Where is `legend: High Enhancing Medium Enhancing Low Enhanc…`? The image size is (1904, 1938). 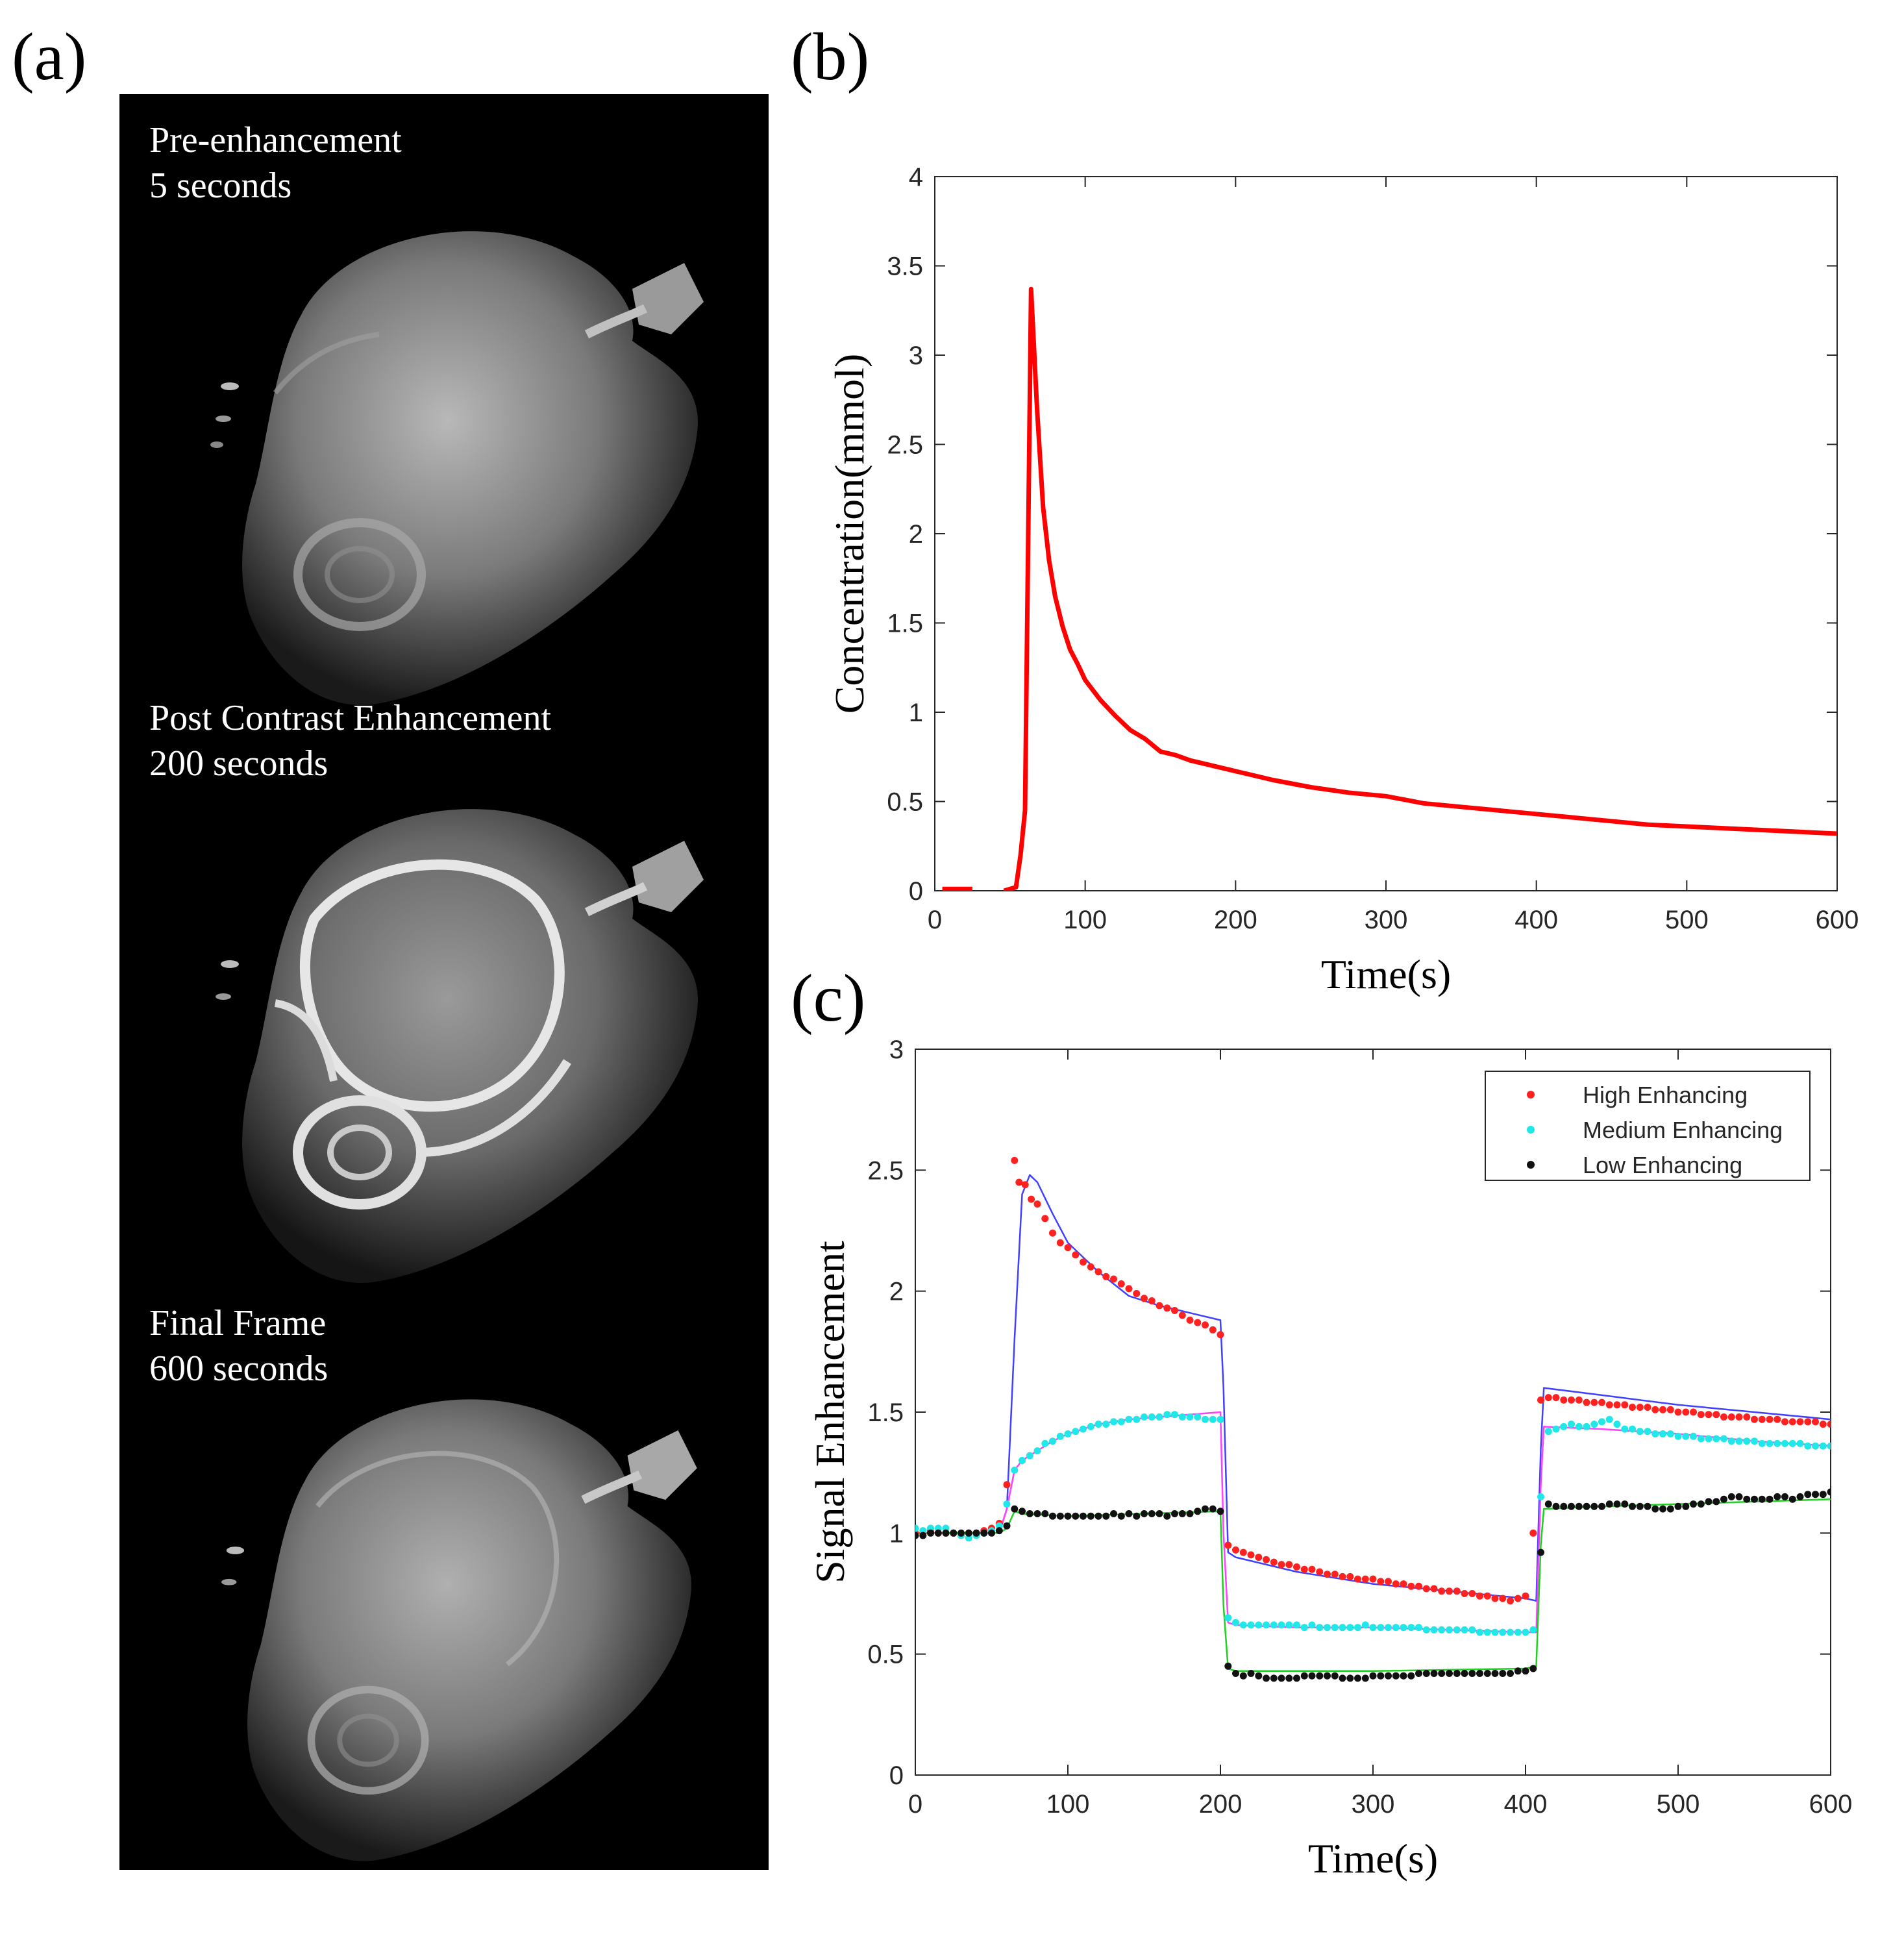
legend: High Enhancing Medium Enhancing Low Enhanc… is located at coordinates (1648, 1126).